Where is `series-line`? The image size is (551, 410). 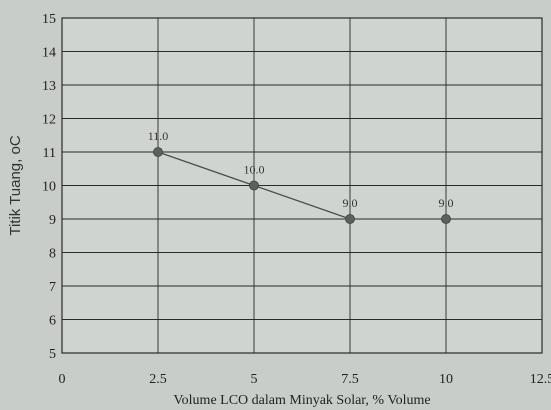
series-line is located at coordinates (301, 185).